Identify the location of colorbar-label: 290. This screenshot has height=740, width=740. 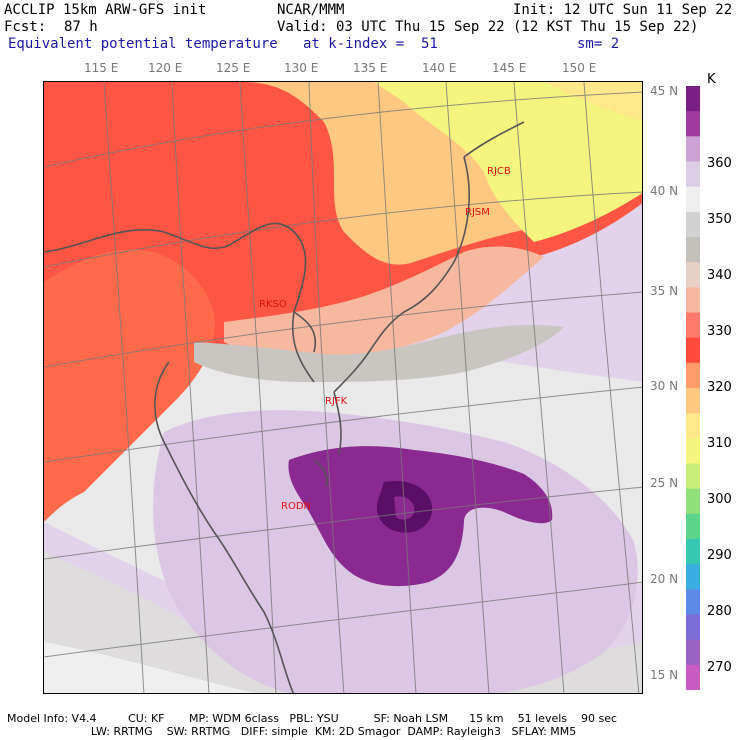
(719, 555).